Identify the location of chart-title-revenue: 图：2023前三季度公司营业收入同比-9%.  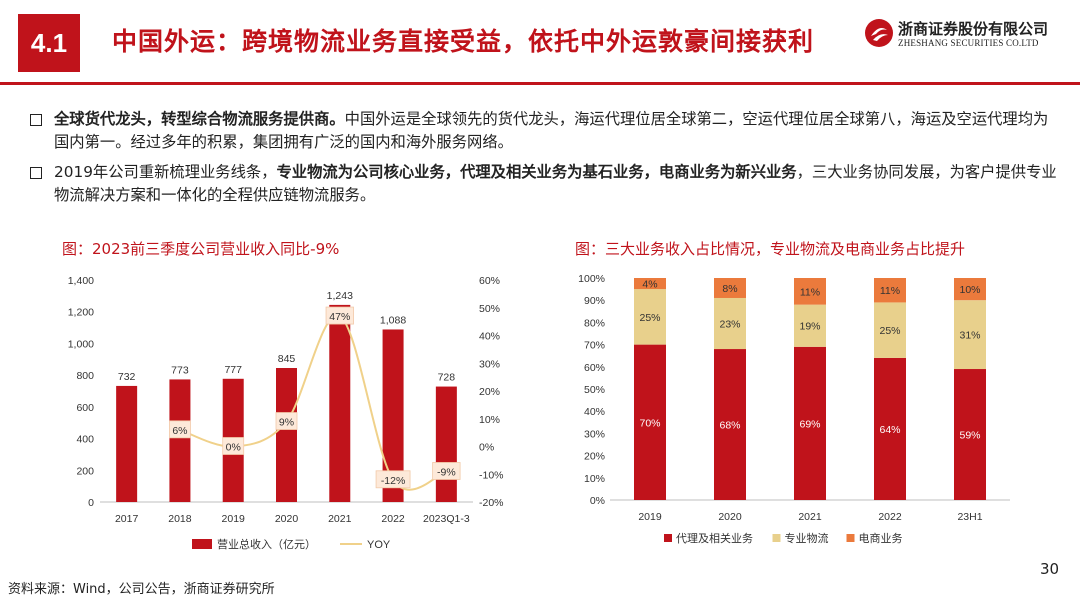
(201, 249).